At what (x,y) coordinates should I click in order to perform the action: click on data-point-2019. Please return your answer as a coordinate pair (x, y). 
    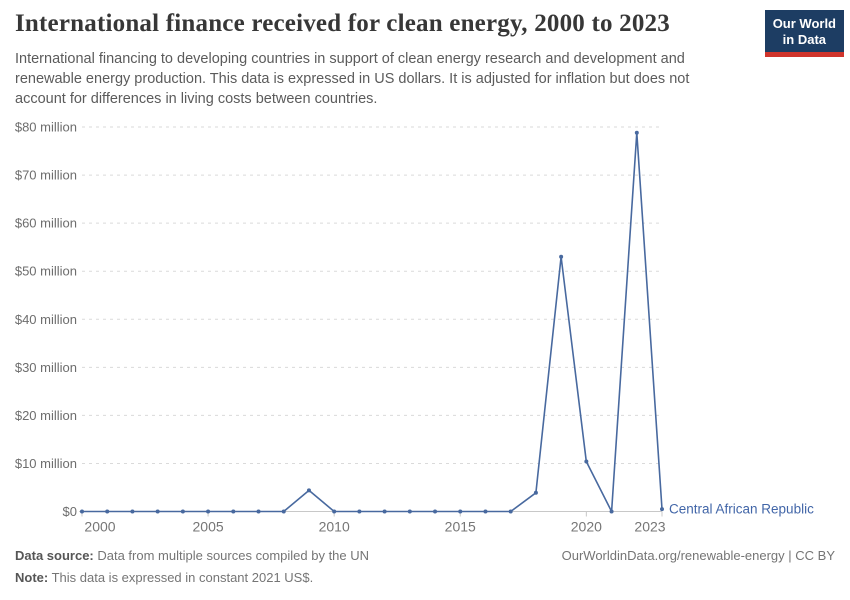
    Looking at the image, I should click on (561, 256).